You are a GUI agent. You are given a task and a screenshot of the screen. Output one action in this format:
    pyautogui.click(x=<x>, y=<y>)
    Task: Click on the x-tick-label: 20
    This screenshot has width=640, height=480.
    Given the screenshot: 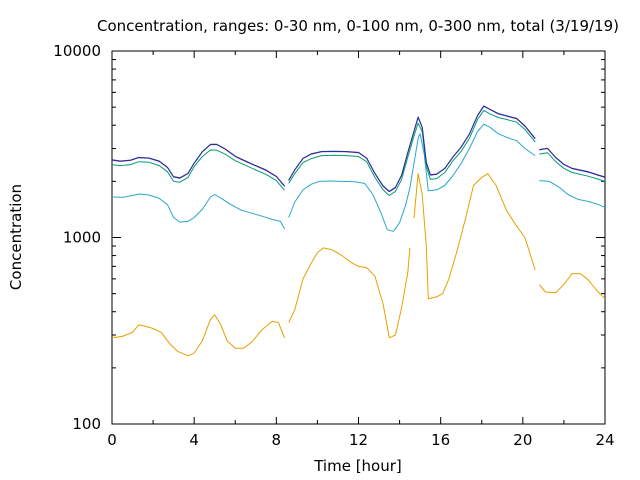 What is the action you would take?
    pyautogui.click(x=522, y=440)
    